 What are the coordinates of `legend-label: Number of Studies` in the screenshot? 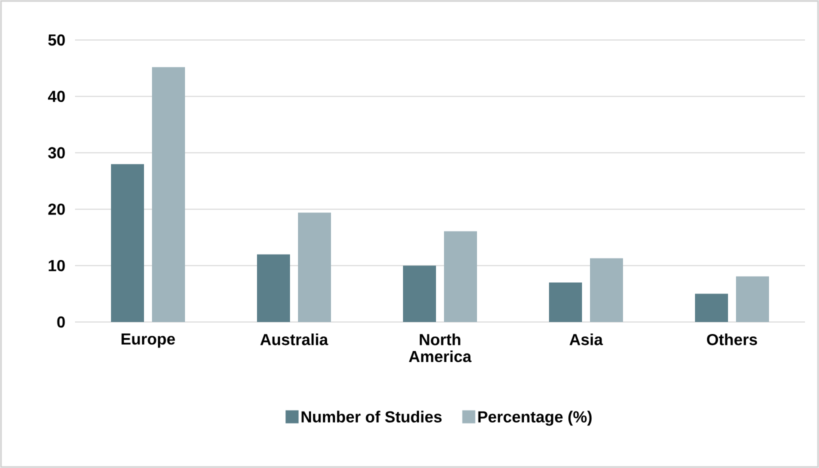 It's located at (372, 416).